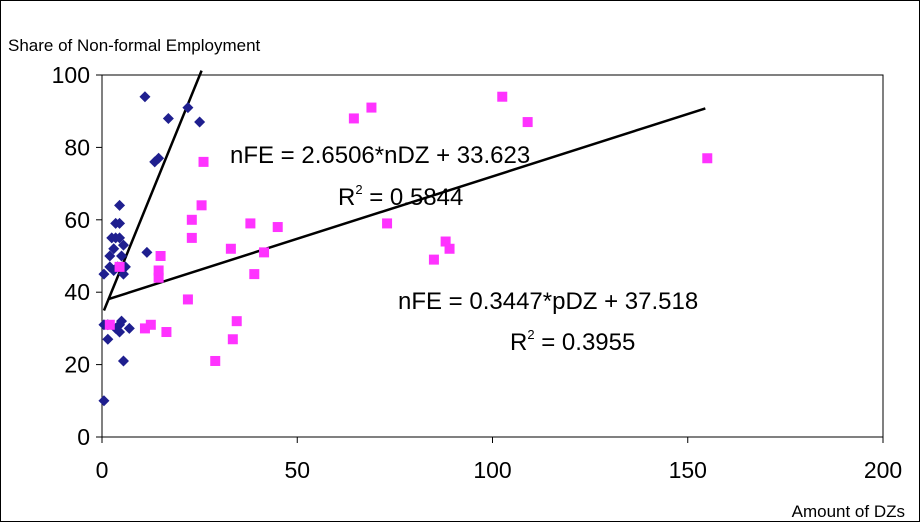  What do you see at coordinates (77, 292) in the screenshot?
I see `y-tick-label: 40` at bounding box center [77, 292].